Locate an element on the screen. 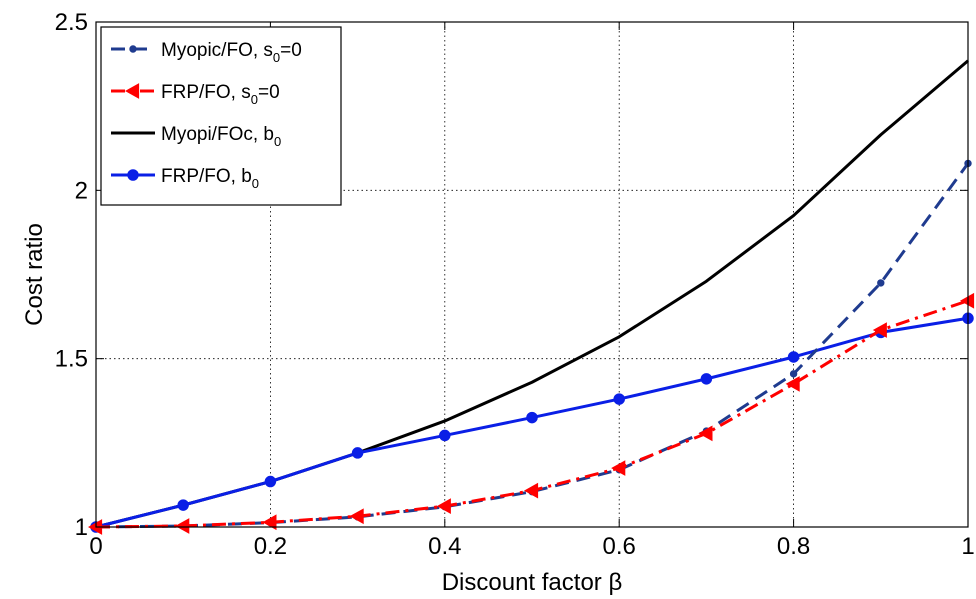 This screenshot has height=599, width=976. legend-label: Myopi/FOc, b0 is located at coordinates (221, 136).